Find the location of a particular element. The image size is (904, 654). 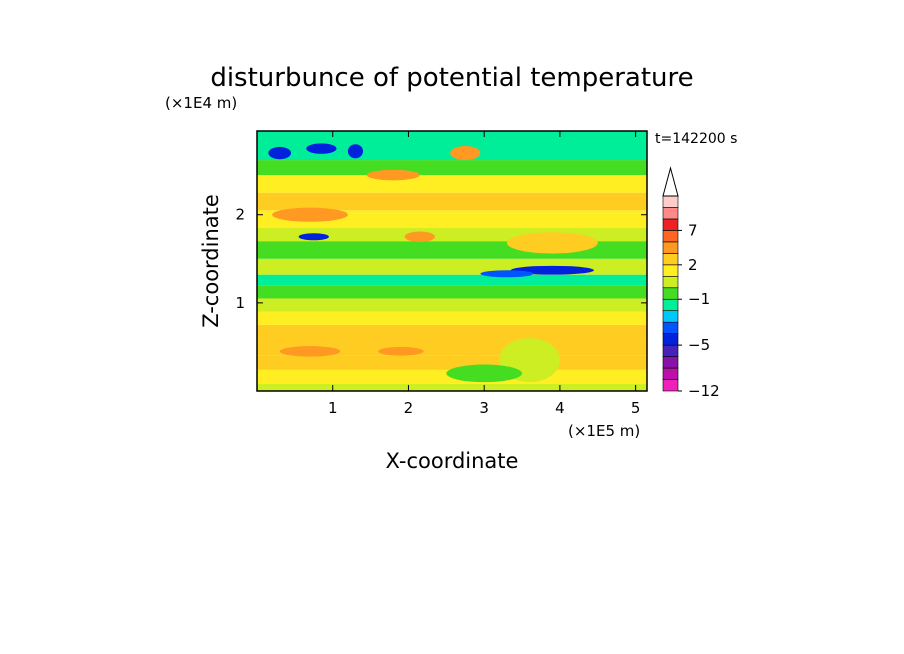

colorbar-label: −12 is located at coordinates (704, 391).